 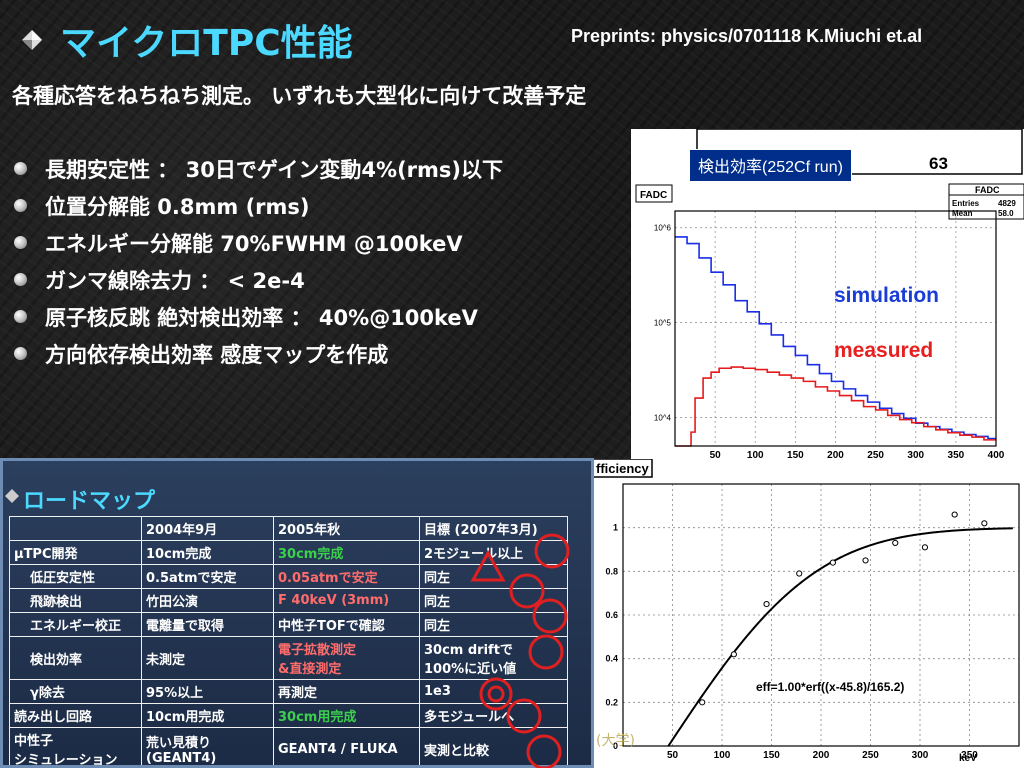 What do you see at coordinates (493, 715) in the screenshot?
I see `table-cell: 多モジュールへ` at bounding box center [493, 715].